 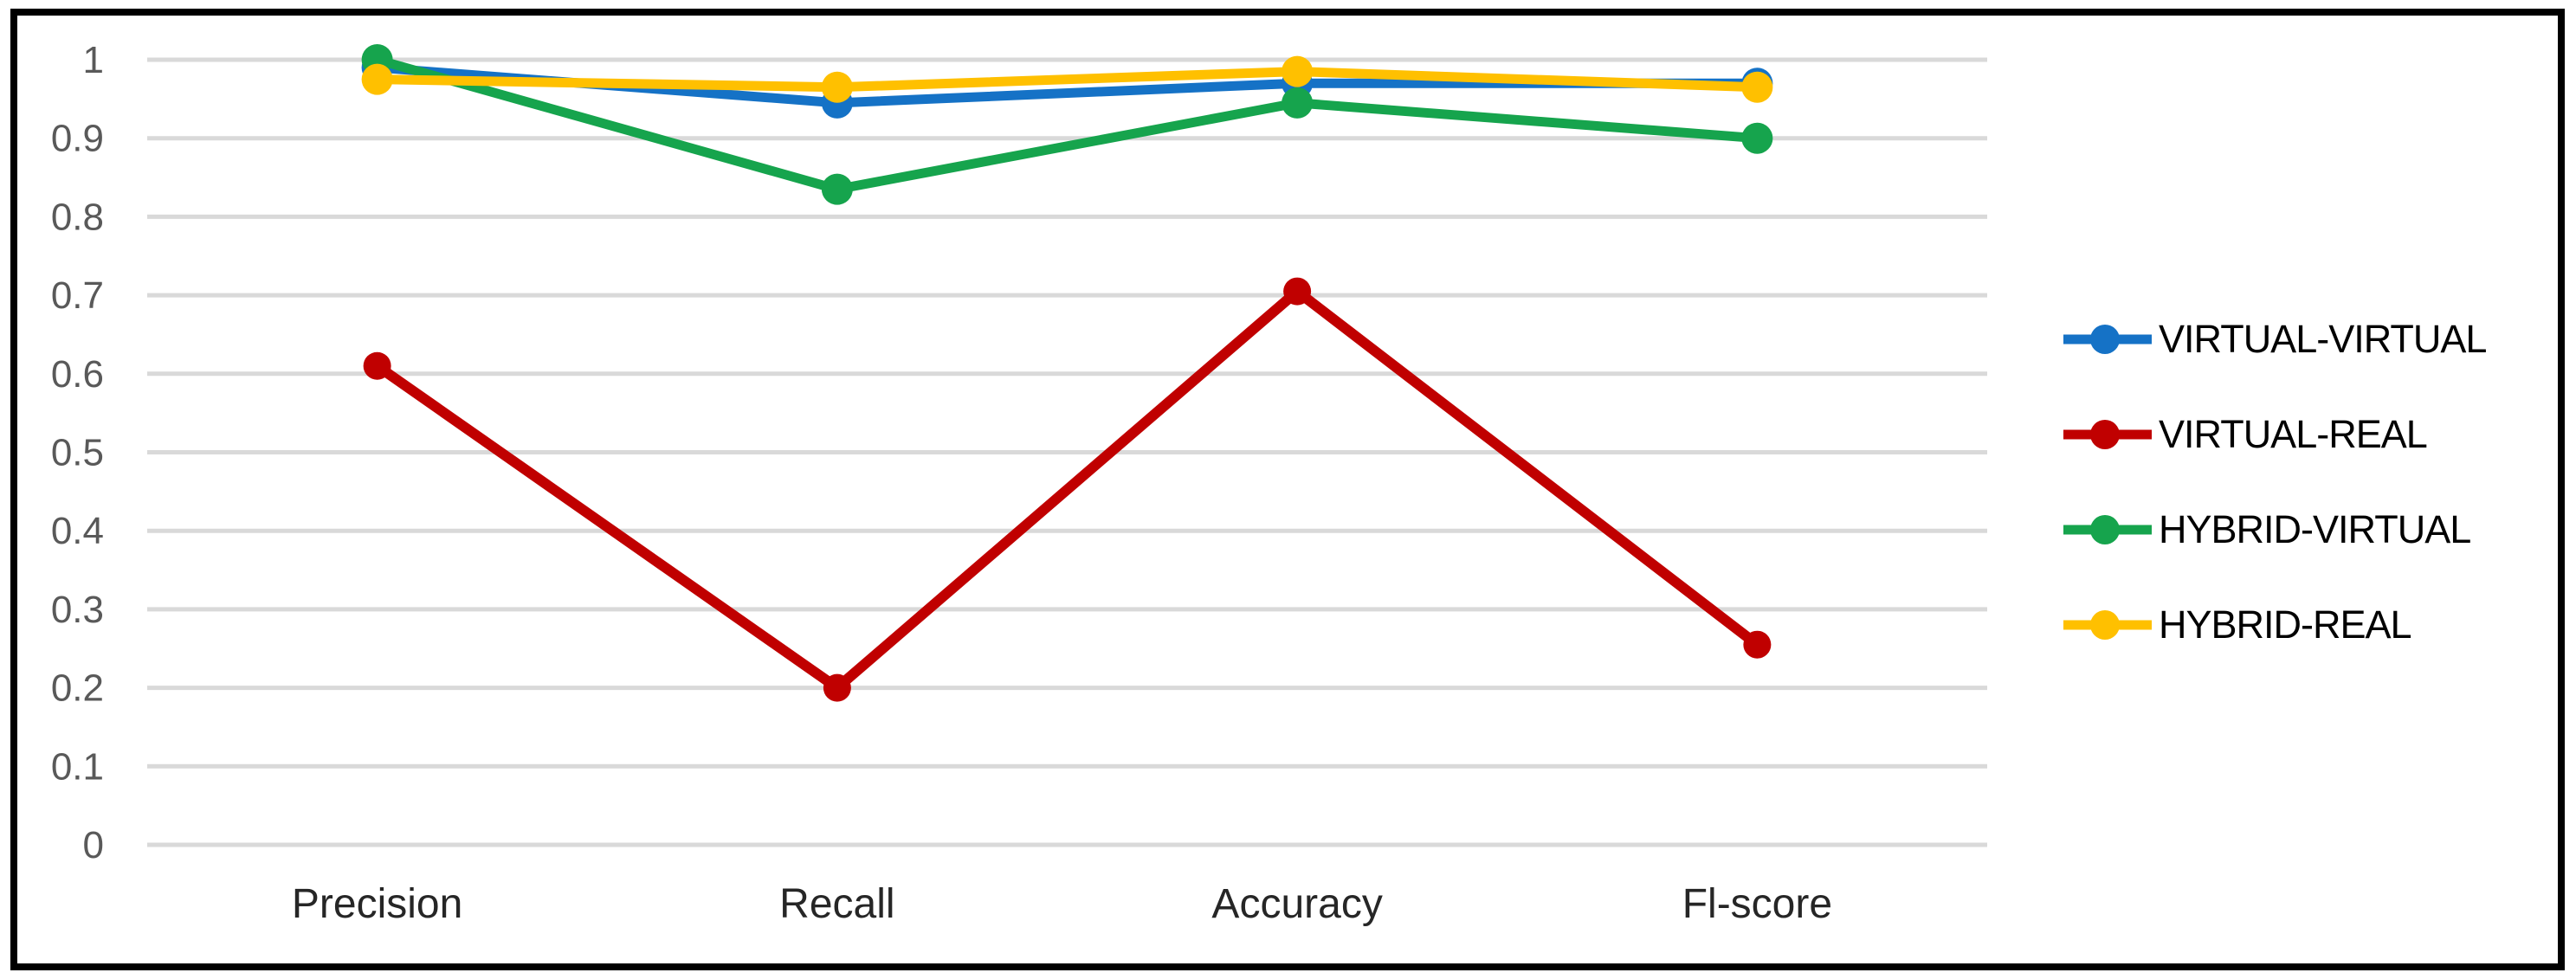 What do you see at coordinates (77, 610) in the screenshot?
I see `y-axis-tick-label: 0.3` at bounding box center [77, 610].